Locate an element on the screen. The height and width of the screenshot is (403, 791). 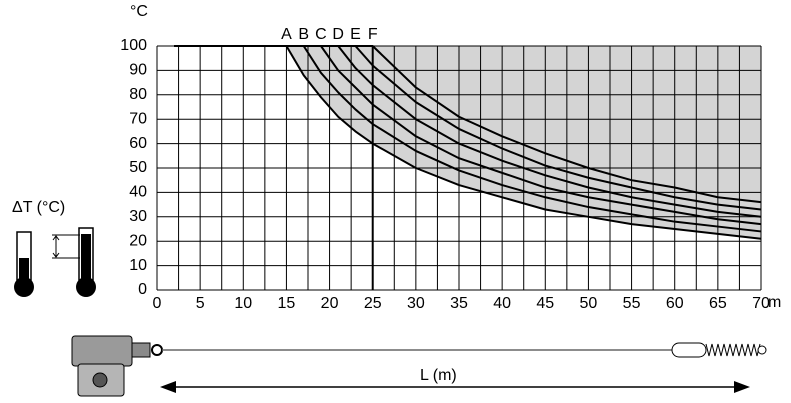
y-tick-label: 100 is located at coordinates (133, 45).